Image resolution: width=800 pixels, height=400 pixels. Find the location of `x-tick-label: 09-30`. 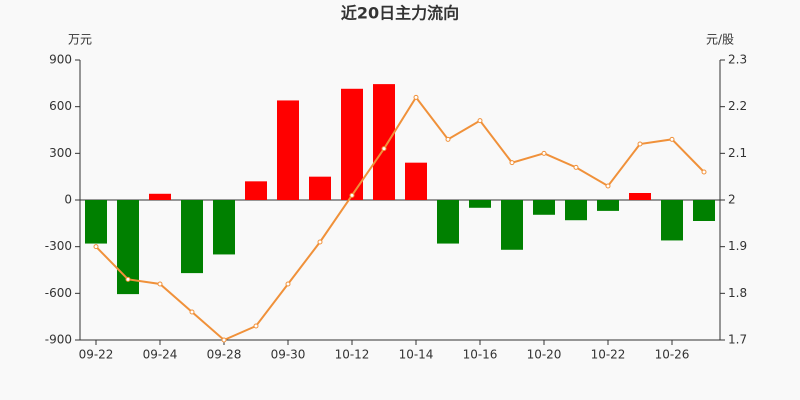

x-tick-label: 09-30 is located at coordinates (288, 355).